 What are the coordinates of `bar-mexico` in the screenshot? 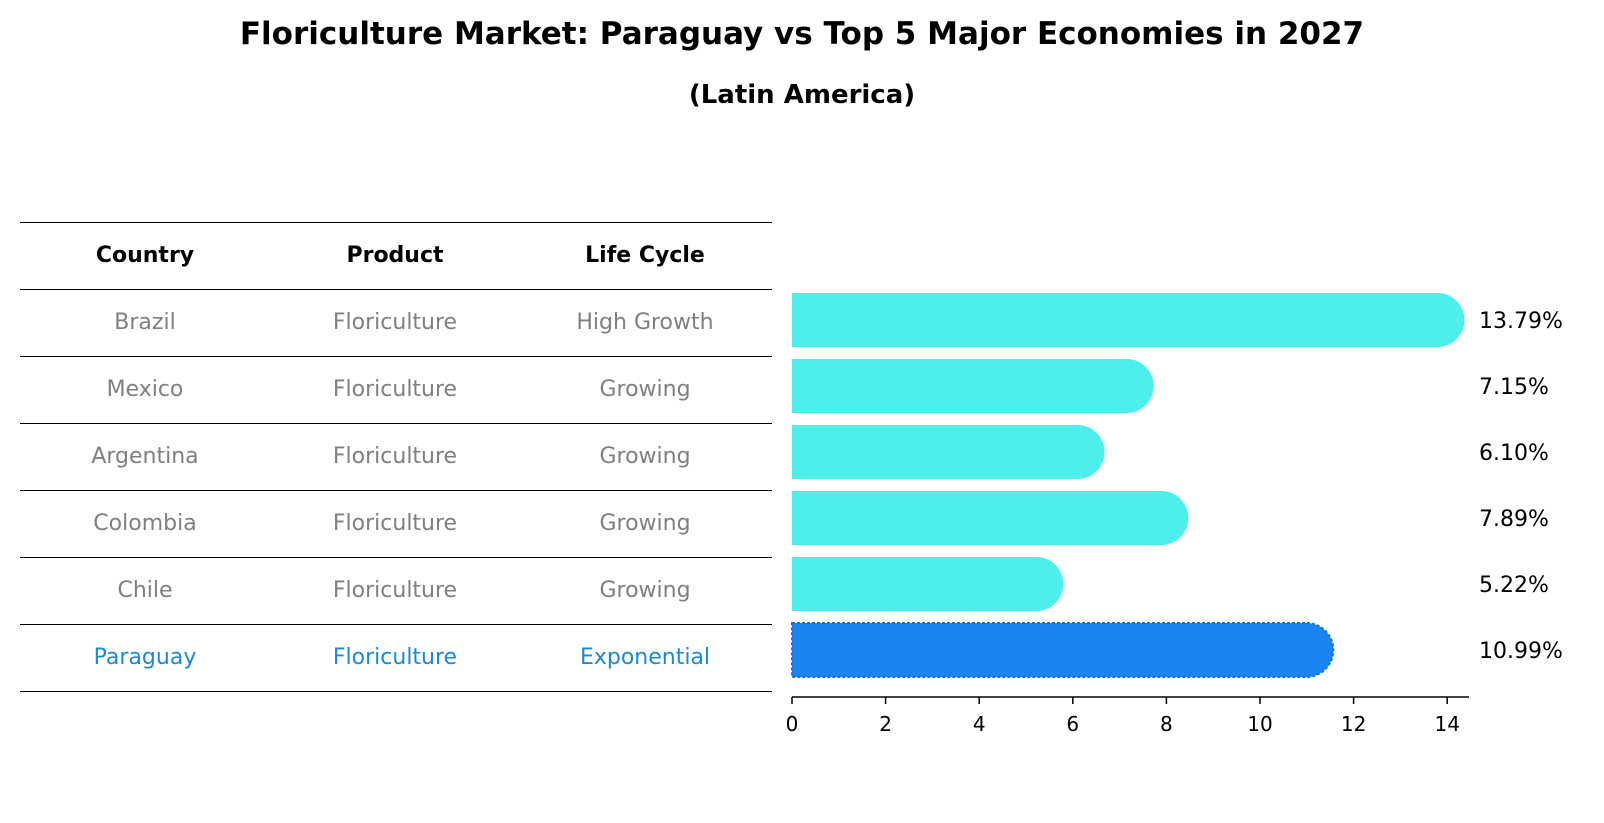 It's located at (973, 386).